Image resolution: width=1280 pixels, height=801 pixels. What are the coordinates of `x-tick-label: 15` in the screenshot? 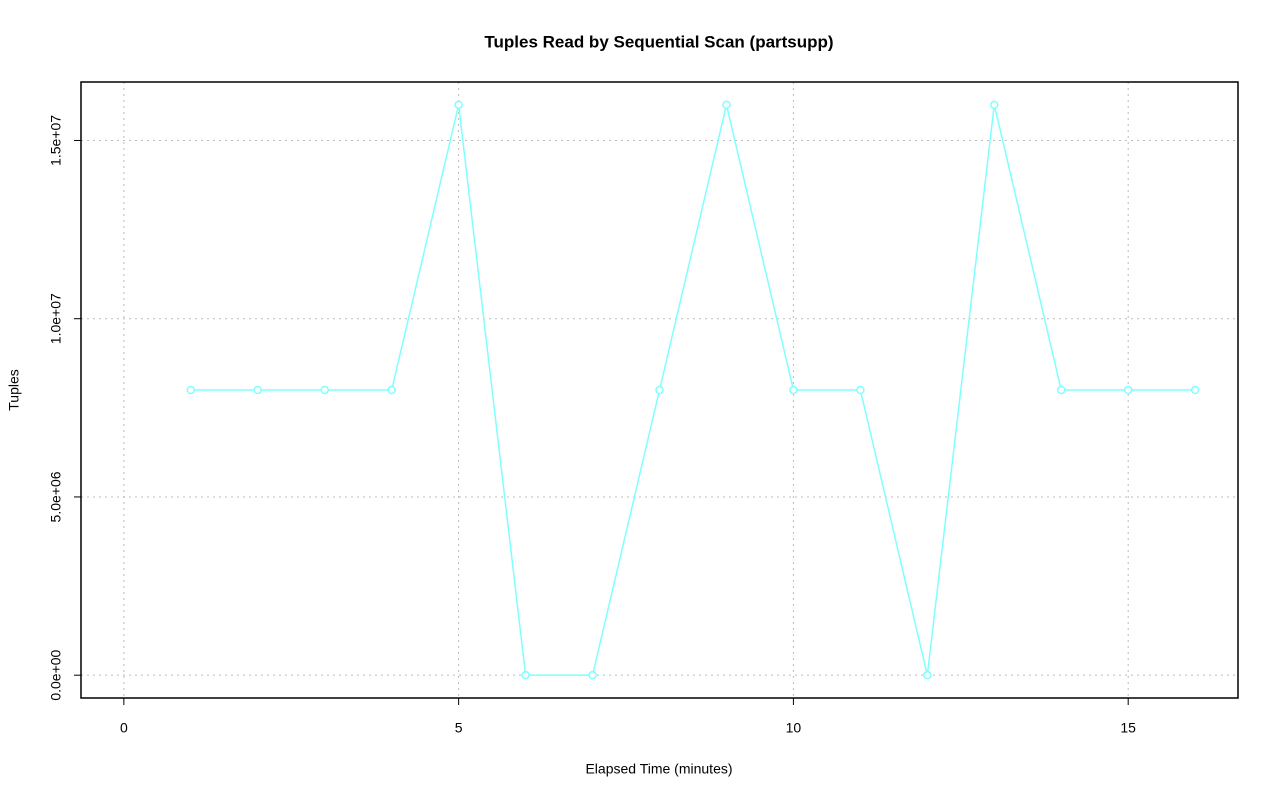 It's located at (1128, 728).